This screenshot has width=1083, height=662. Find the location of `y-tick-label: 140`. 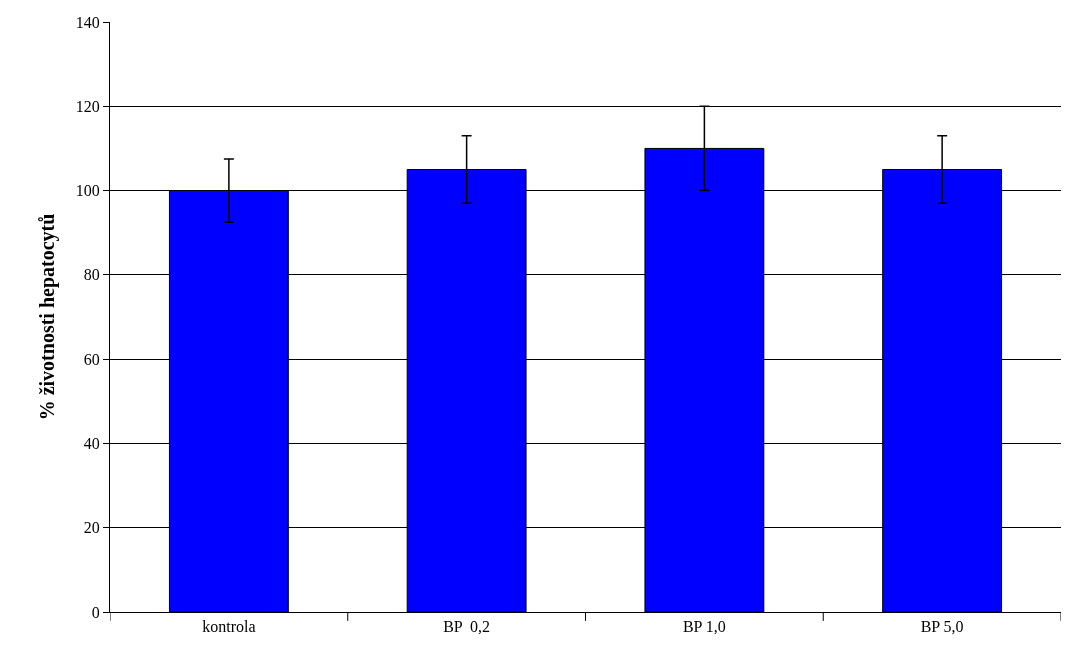

y-tick-label: 140 is located at coordinates (87, 22).